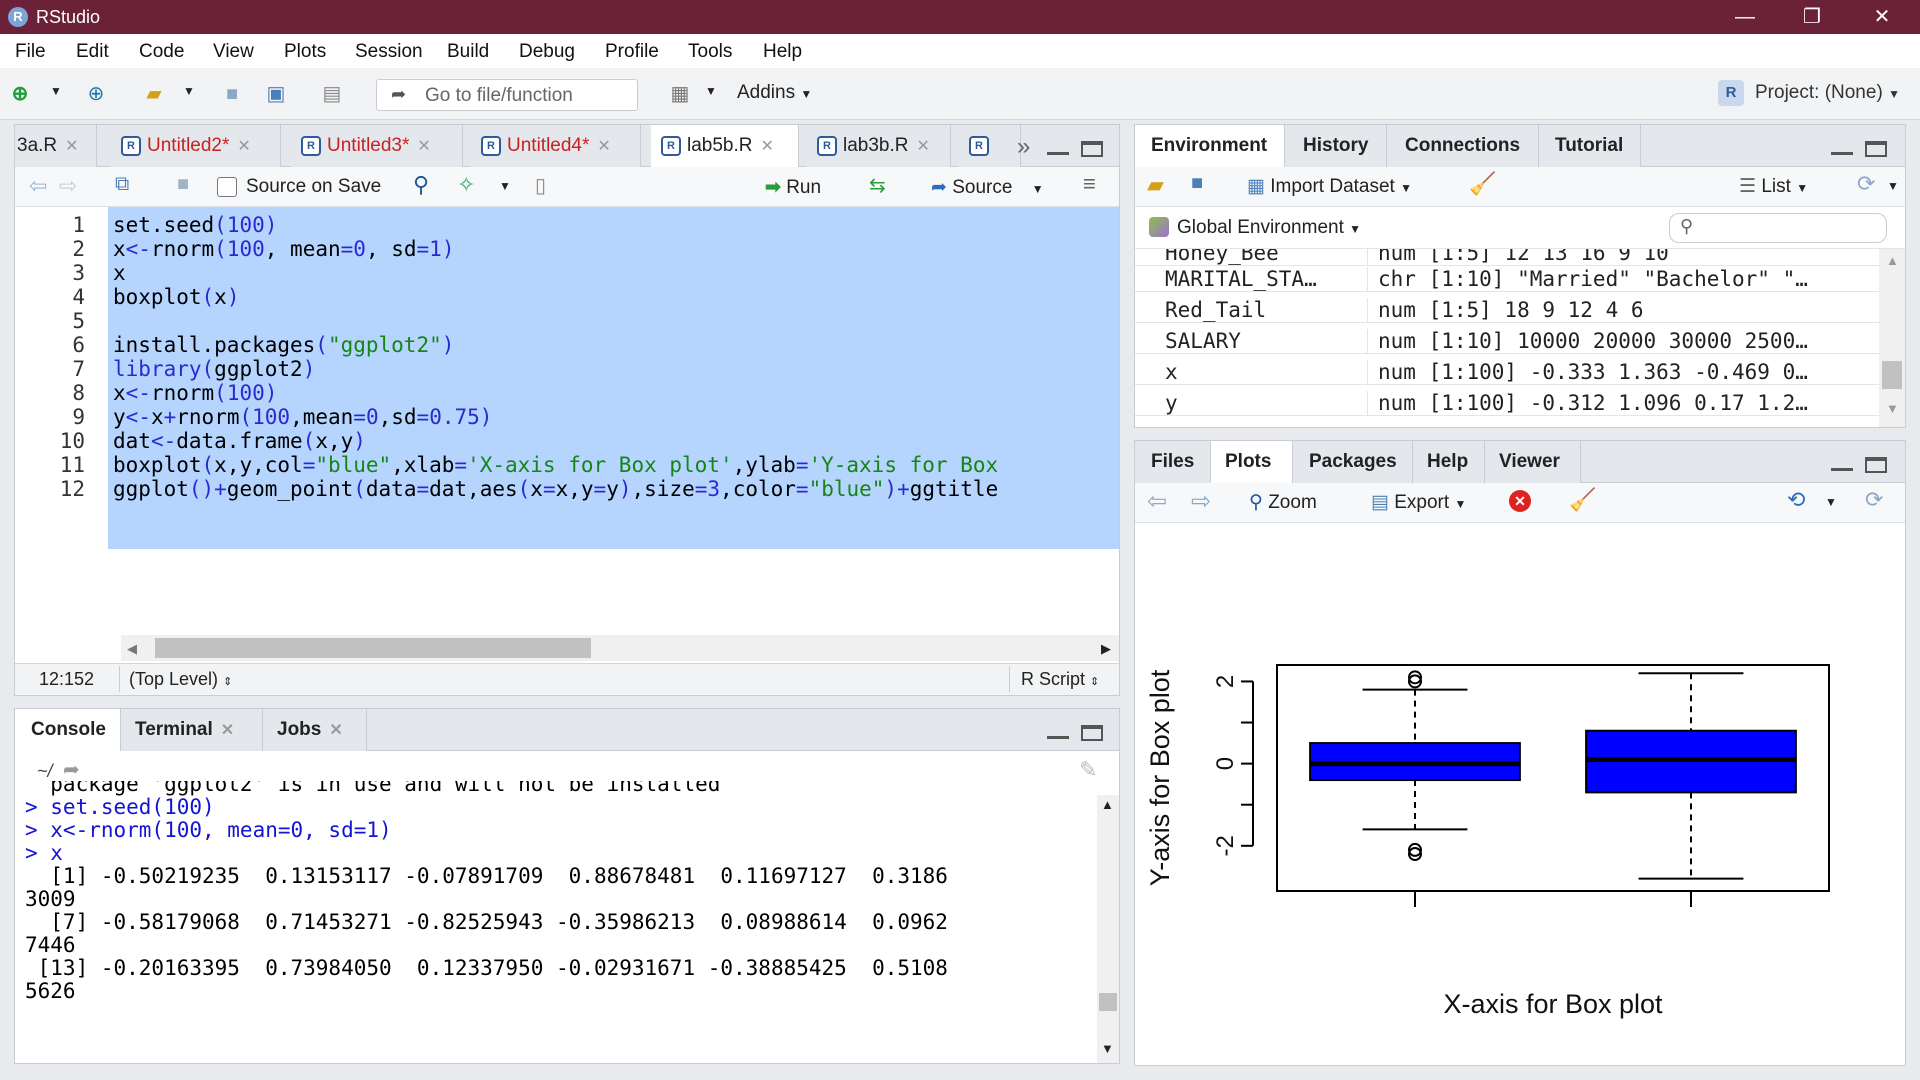  What do you see at coordinates (1449, 462) in the screenshot?
I see `tab-help: Help` at bounding box center [1449, 462].